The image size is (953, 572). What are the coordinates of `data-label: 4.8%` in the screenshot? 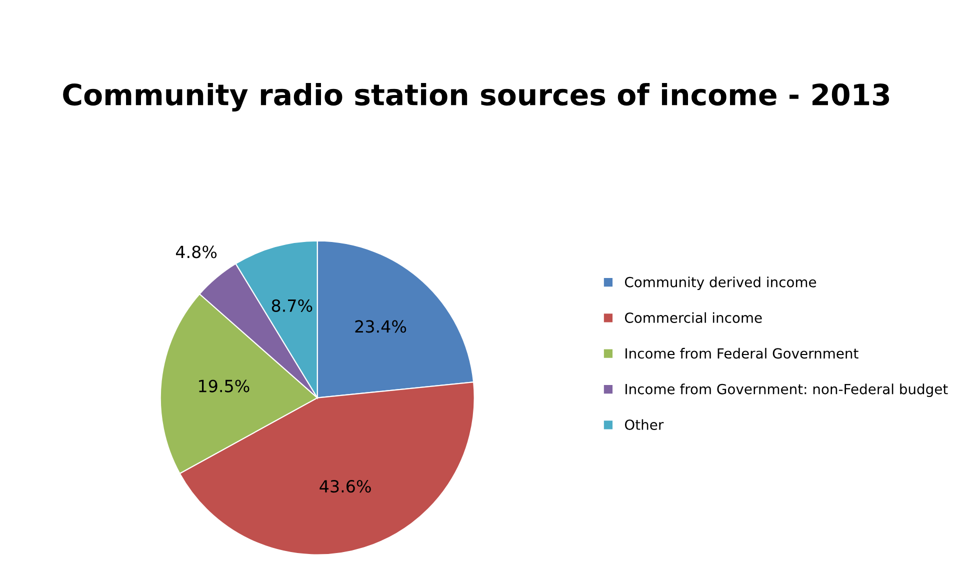 It's located at (196, 252).